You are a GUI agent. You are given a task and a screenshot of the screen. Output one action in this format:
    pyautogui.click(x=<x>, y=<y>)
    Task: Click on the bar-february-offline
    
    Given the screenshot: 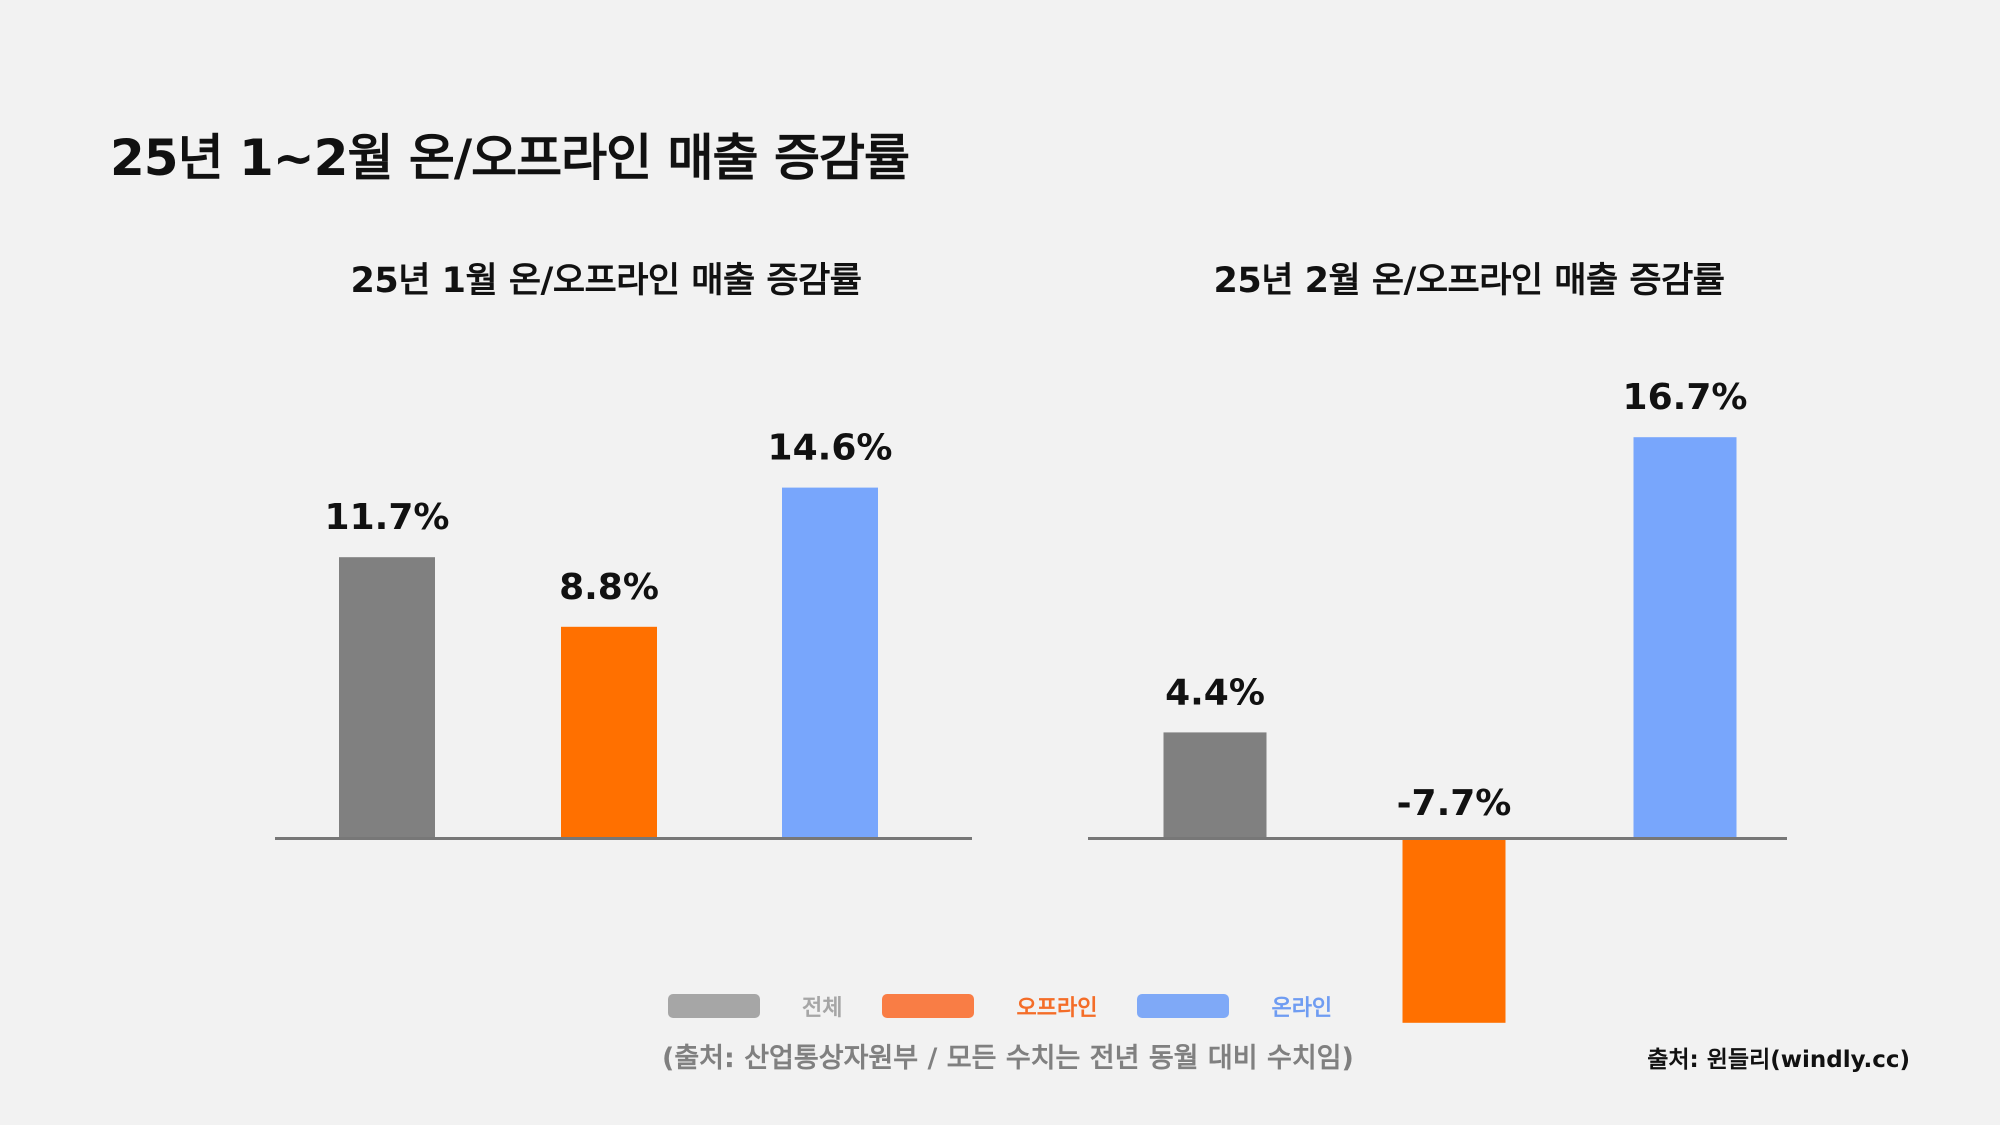 What is the action you would take?
    pyautogui.click(x=1454, y=930)
    